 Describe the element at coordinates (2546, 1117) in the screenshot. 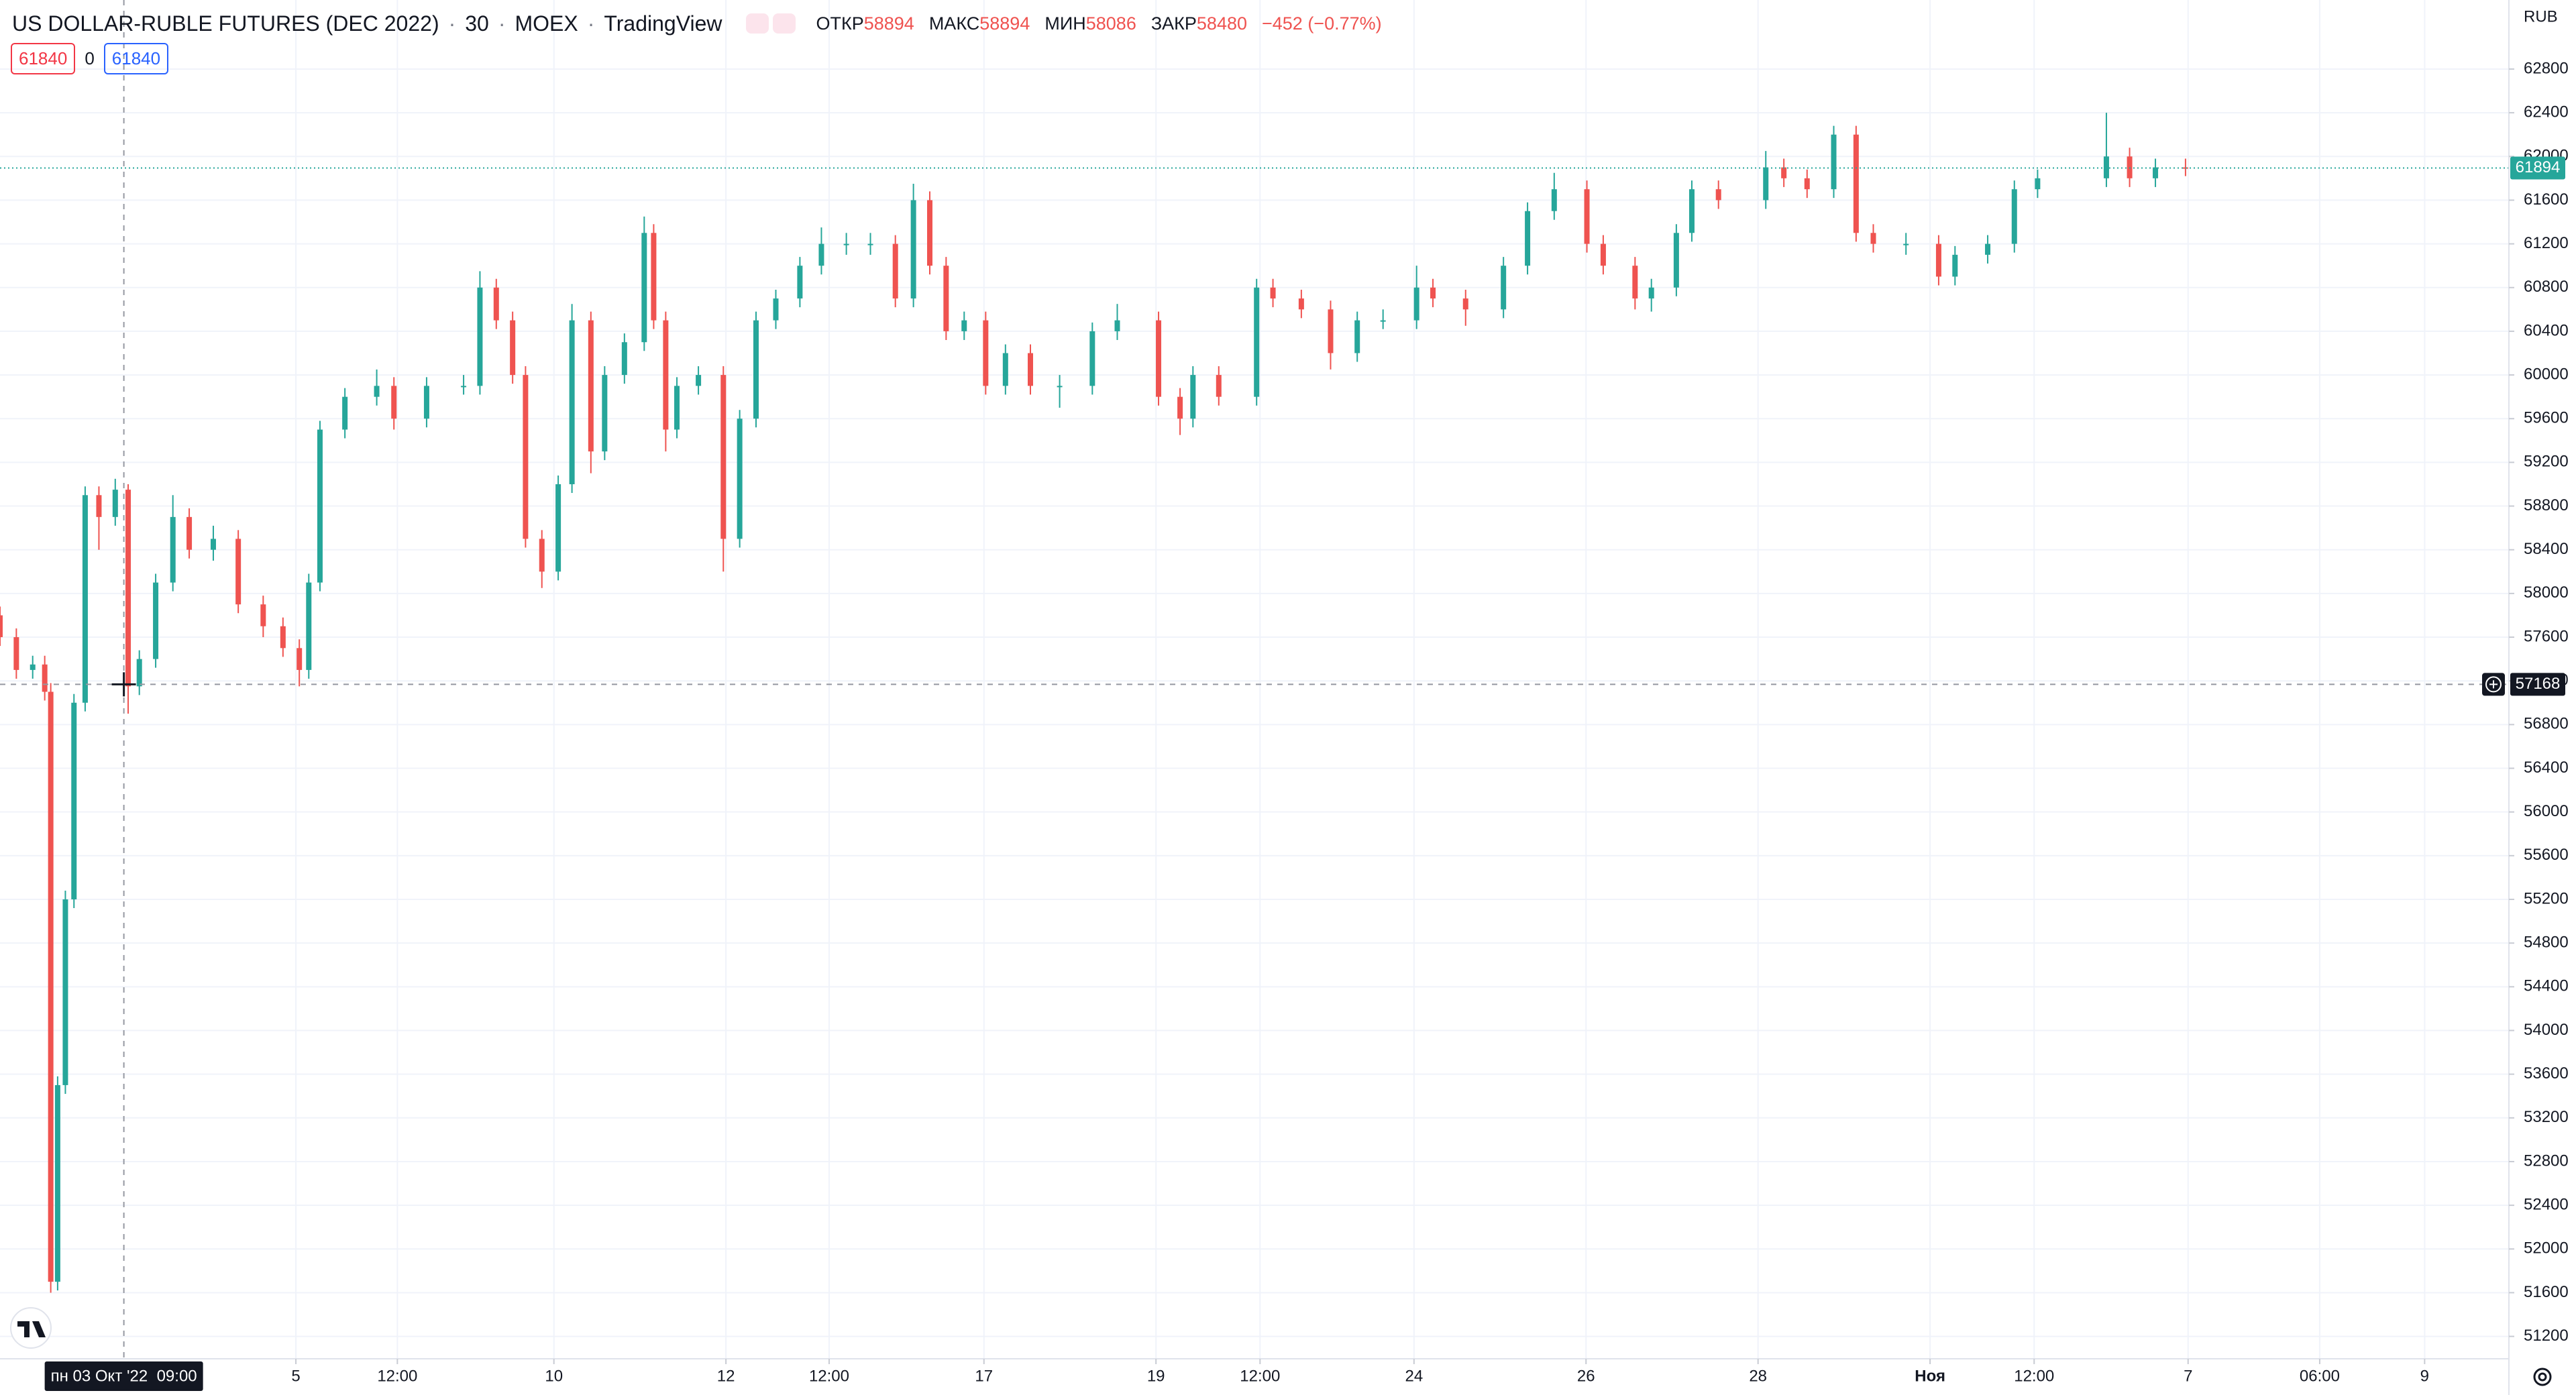

I see `y-tick-label: 53200` at that location.